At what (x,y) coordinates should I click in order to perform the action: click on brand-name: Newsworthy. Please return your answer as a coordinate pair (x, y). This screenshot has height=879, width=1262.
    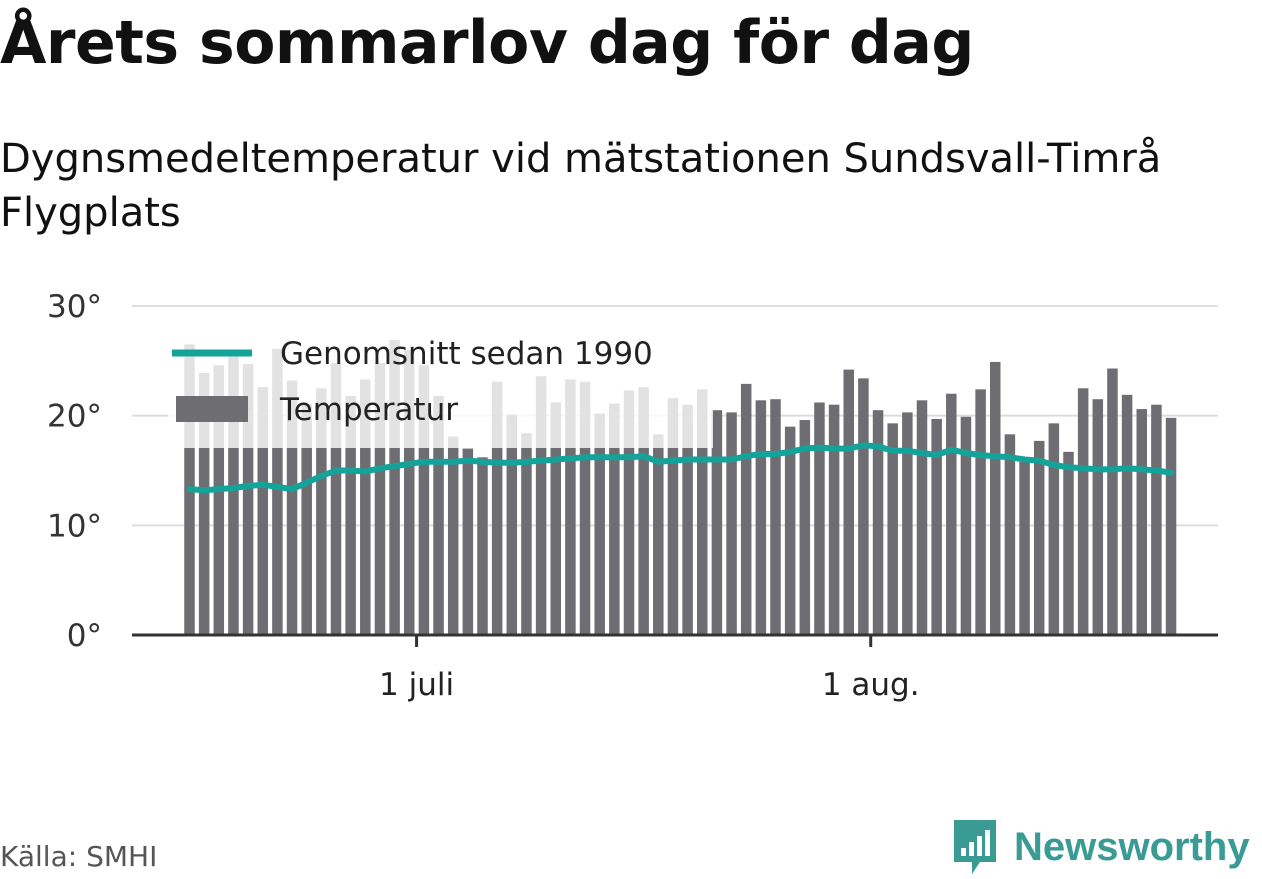
    Looking at the image, I should click on (1132, 846).